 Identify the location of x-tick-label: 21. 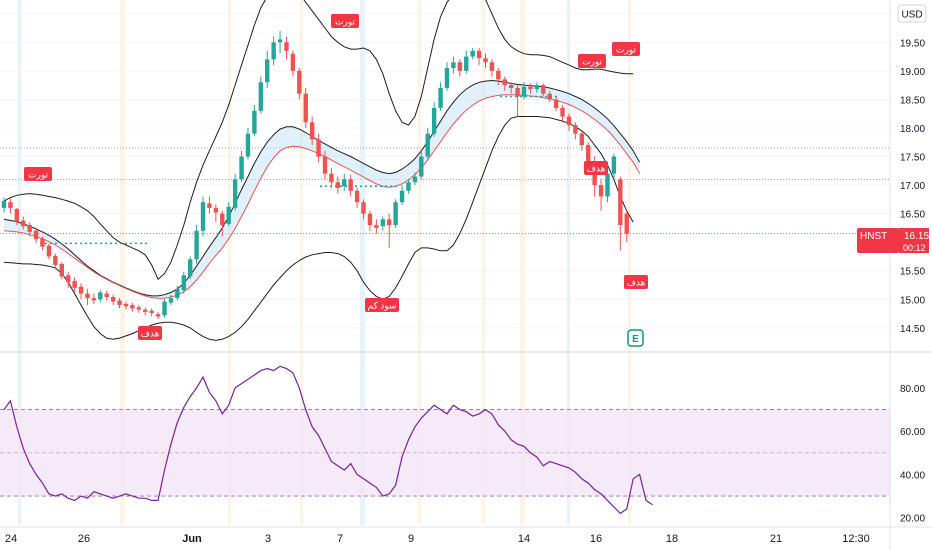
(776, 539).